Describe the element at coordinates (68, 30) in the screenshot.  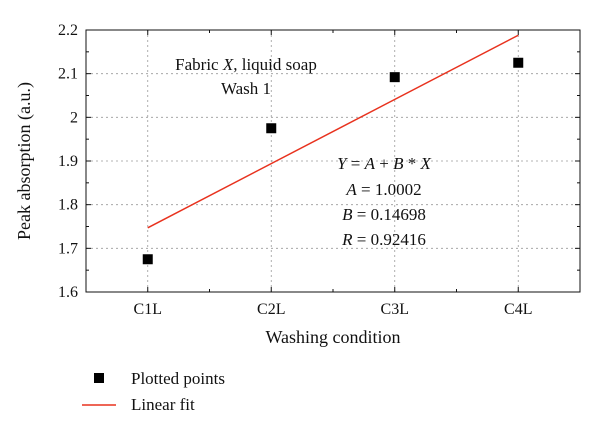
I see `y-tick-label: 2.2` at that location.